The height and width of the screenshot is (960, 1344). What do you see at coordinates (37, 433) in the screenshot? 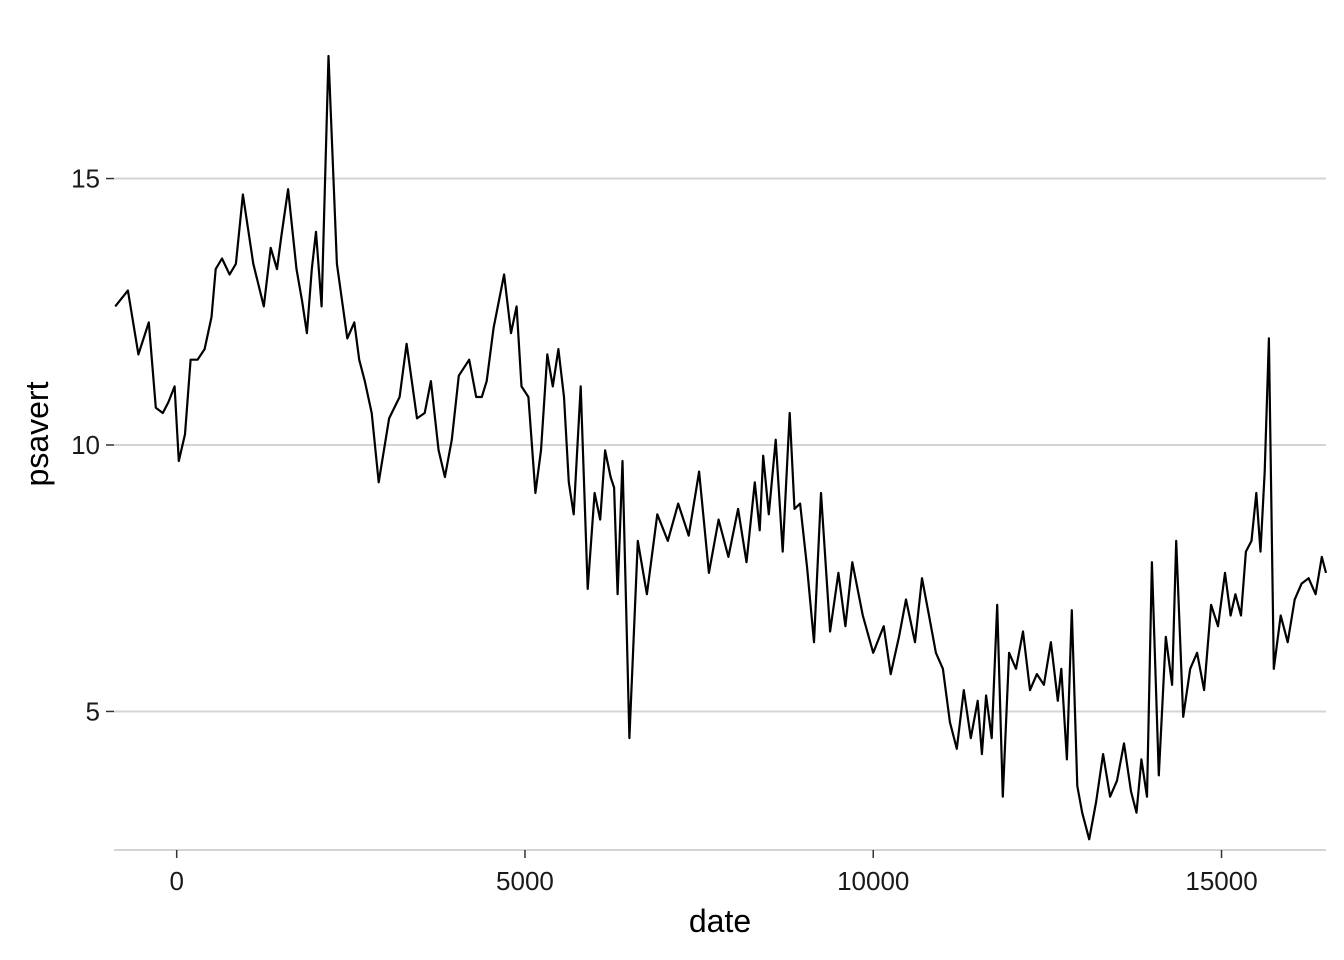
I see `y-axis-title: psavert` at bounding box center [37, 433].